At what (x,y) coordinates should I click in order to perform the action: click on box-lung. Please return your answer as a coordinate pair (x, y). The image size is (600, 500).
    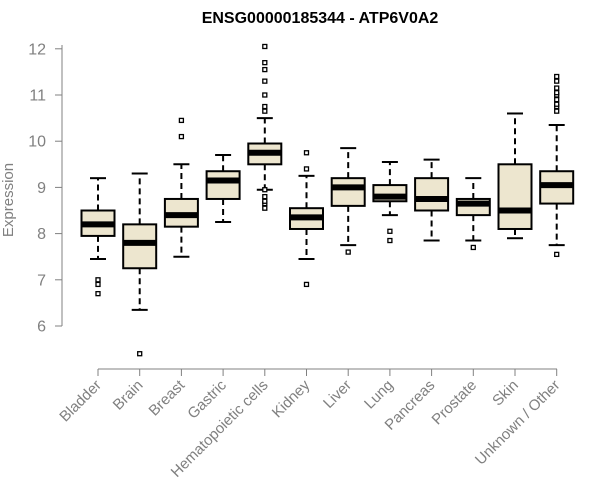
    Looking at the image, I should click on (390, 202).